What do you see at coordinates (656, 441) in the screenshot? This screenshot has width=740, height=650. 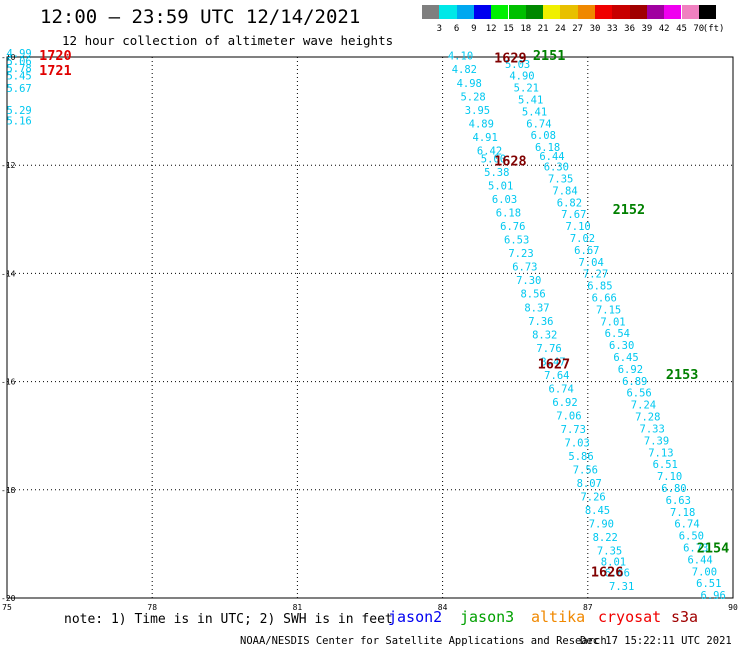 I see `wave-height-point: 7.39` at bounding box center [656, 441].